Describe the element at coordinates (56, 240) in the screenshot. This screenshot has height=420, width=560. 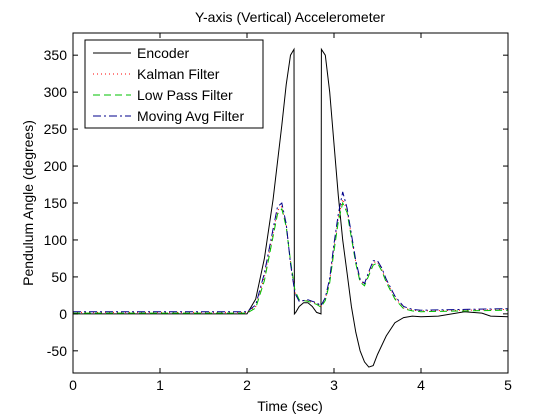
I see `y-tick-label: 100` at that location.